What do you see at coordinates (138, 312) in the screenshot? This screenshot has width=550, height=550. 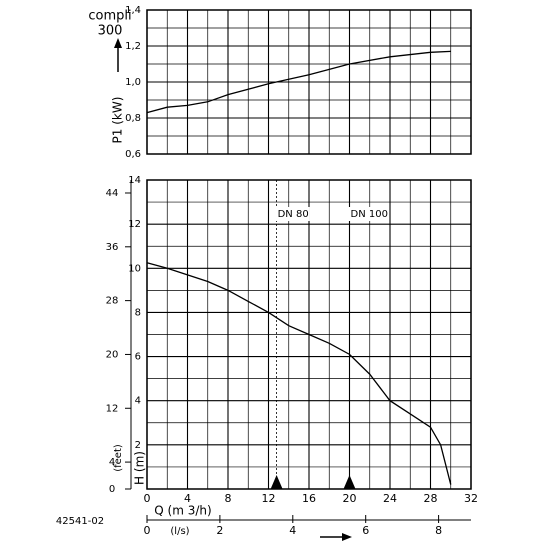 I see `y-tick-label: 8` at bounding box center [138, 312].